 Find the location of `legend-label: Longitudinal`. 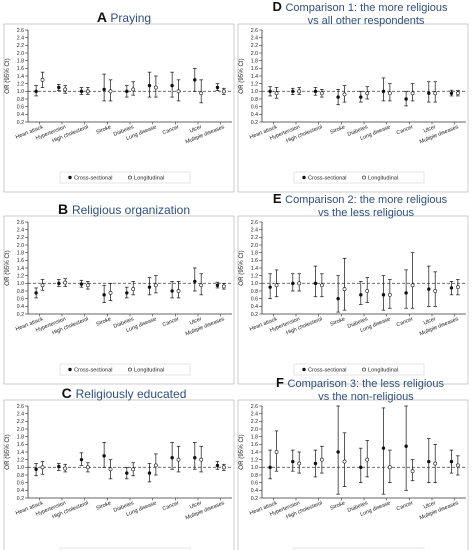

legend-label: Longitudinal is located at coordinates (383, 179).